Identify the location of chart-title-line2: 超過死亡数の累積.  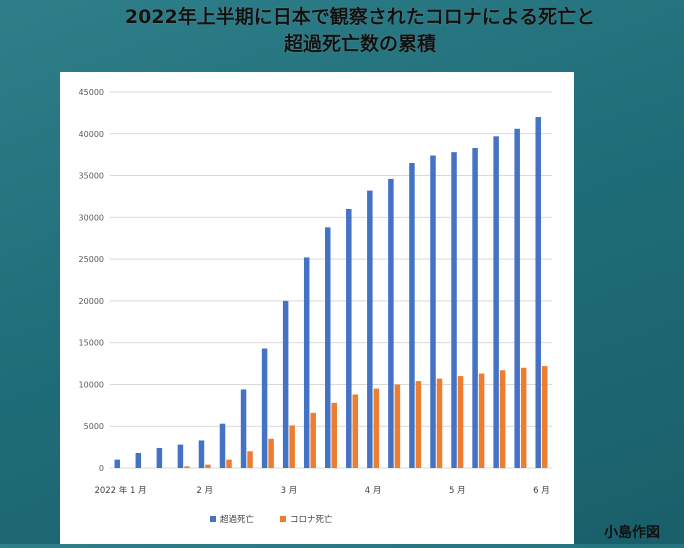
(359, 44).